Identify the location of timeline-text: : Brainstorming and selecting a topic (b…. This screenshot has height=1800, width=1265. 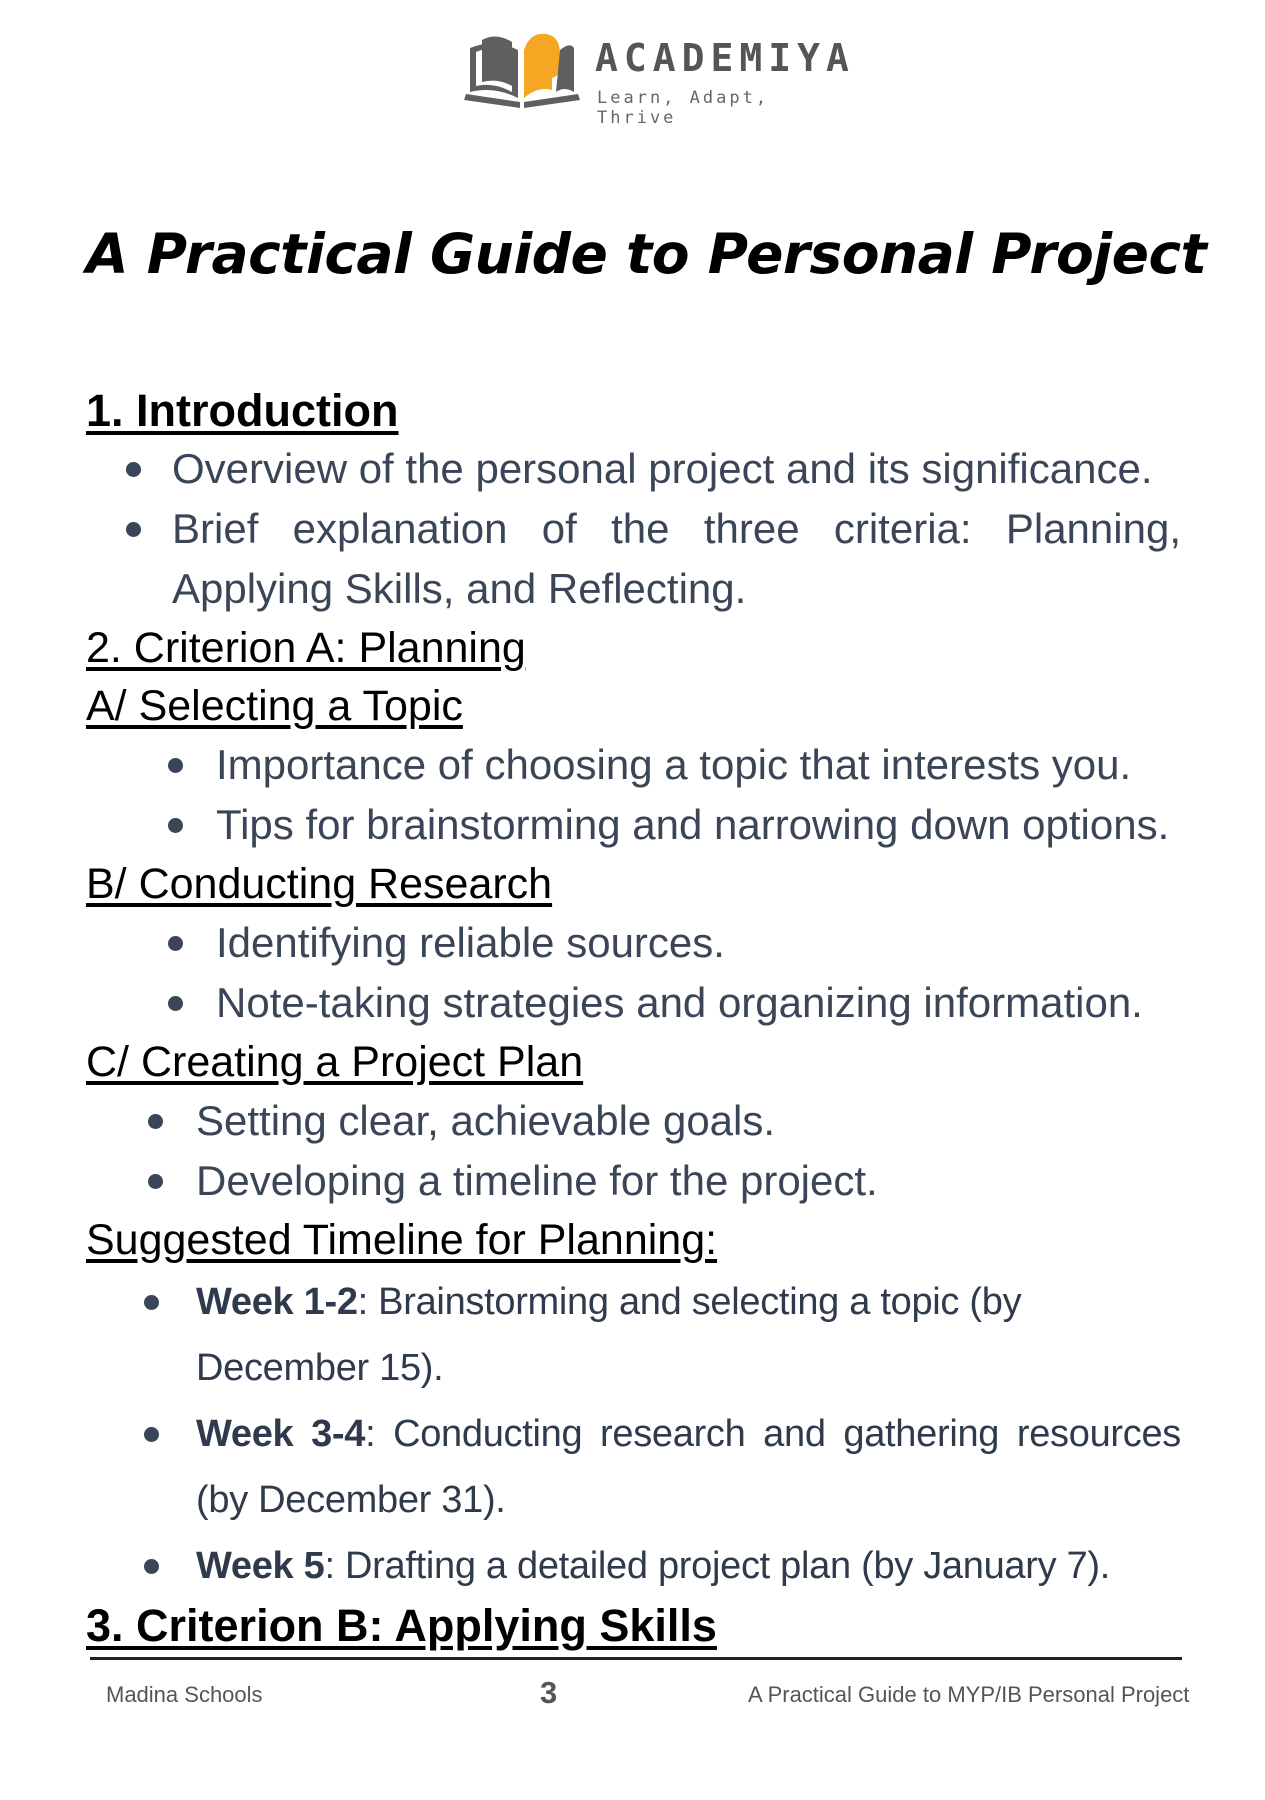
(609, 1335).